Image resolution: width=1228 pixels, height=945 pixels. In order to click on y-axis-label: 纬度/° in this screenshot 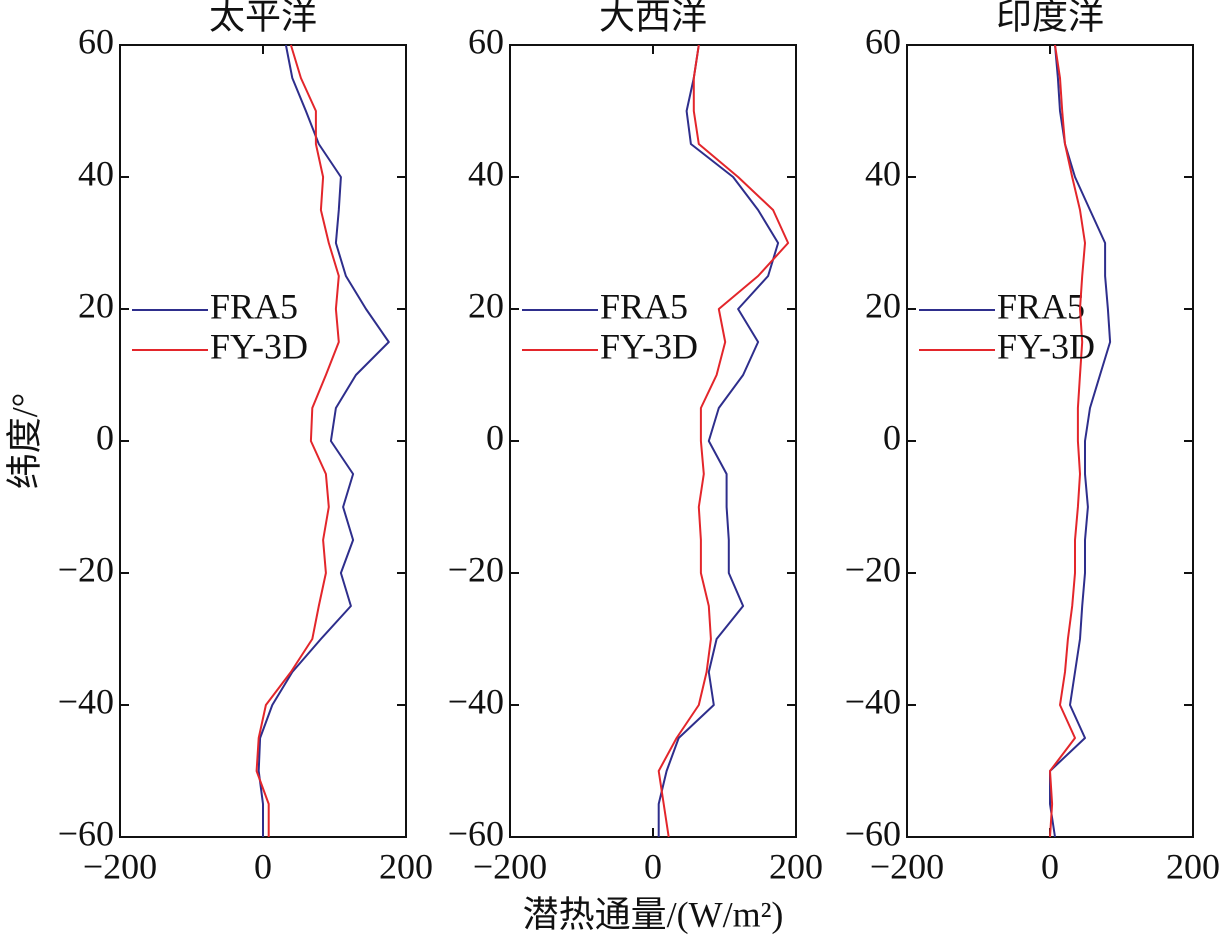, I will do `click(24, 441)`.